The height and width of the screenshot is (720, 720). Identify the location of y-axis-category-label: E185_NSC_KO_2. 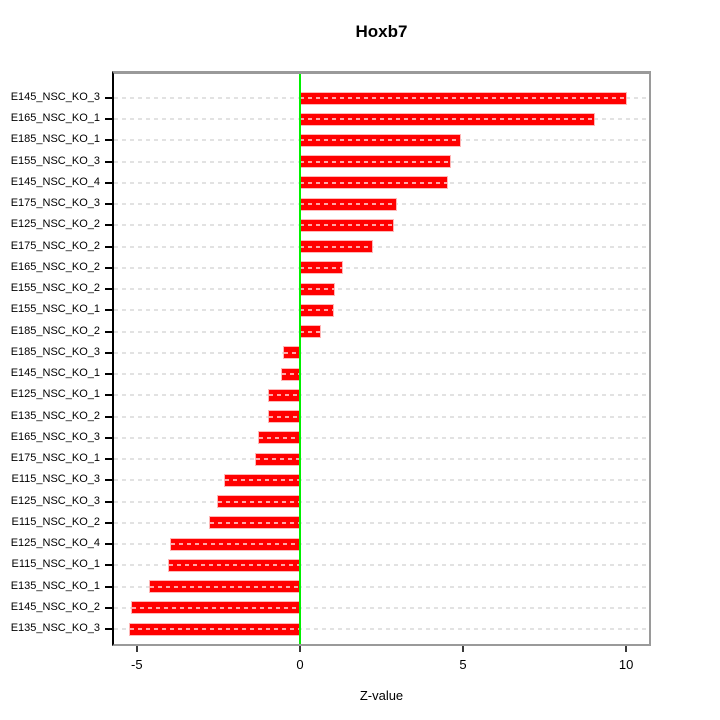
(55, 330).